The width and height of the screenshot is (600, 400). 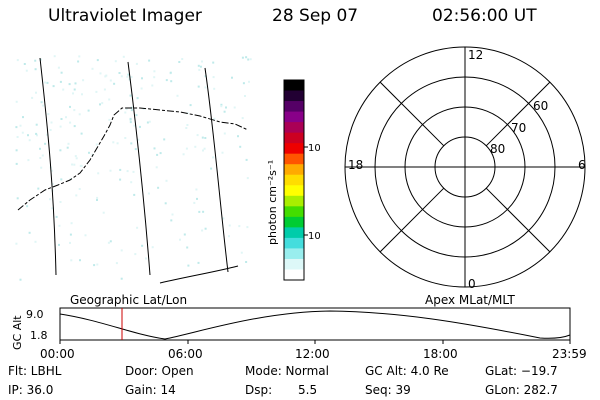 What do you see at coordinates (31, 390) in the screenshot?
I see `info-ip: IP: 36.0` at bounding box center [31, 390].